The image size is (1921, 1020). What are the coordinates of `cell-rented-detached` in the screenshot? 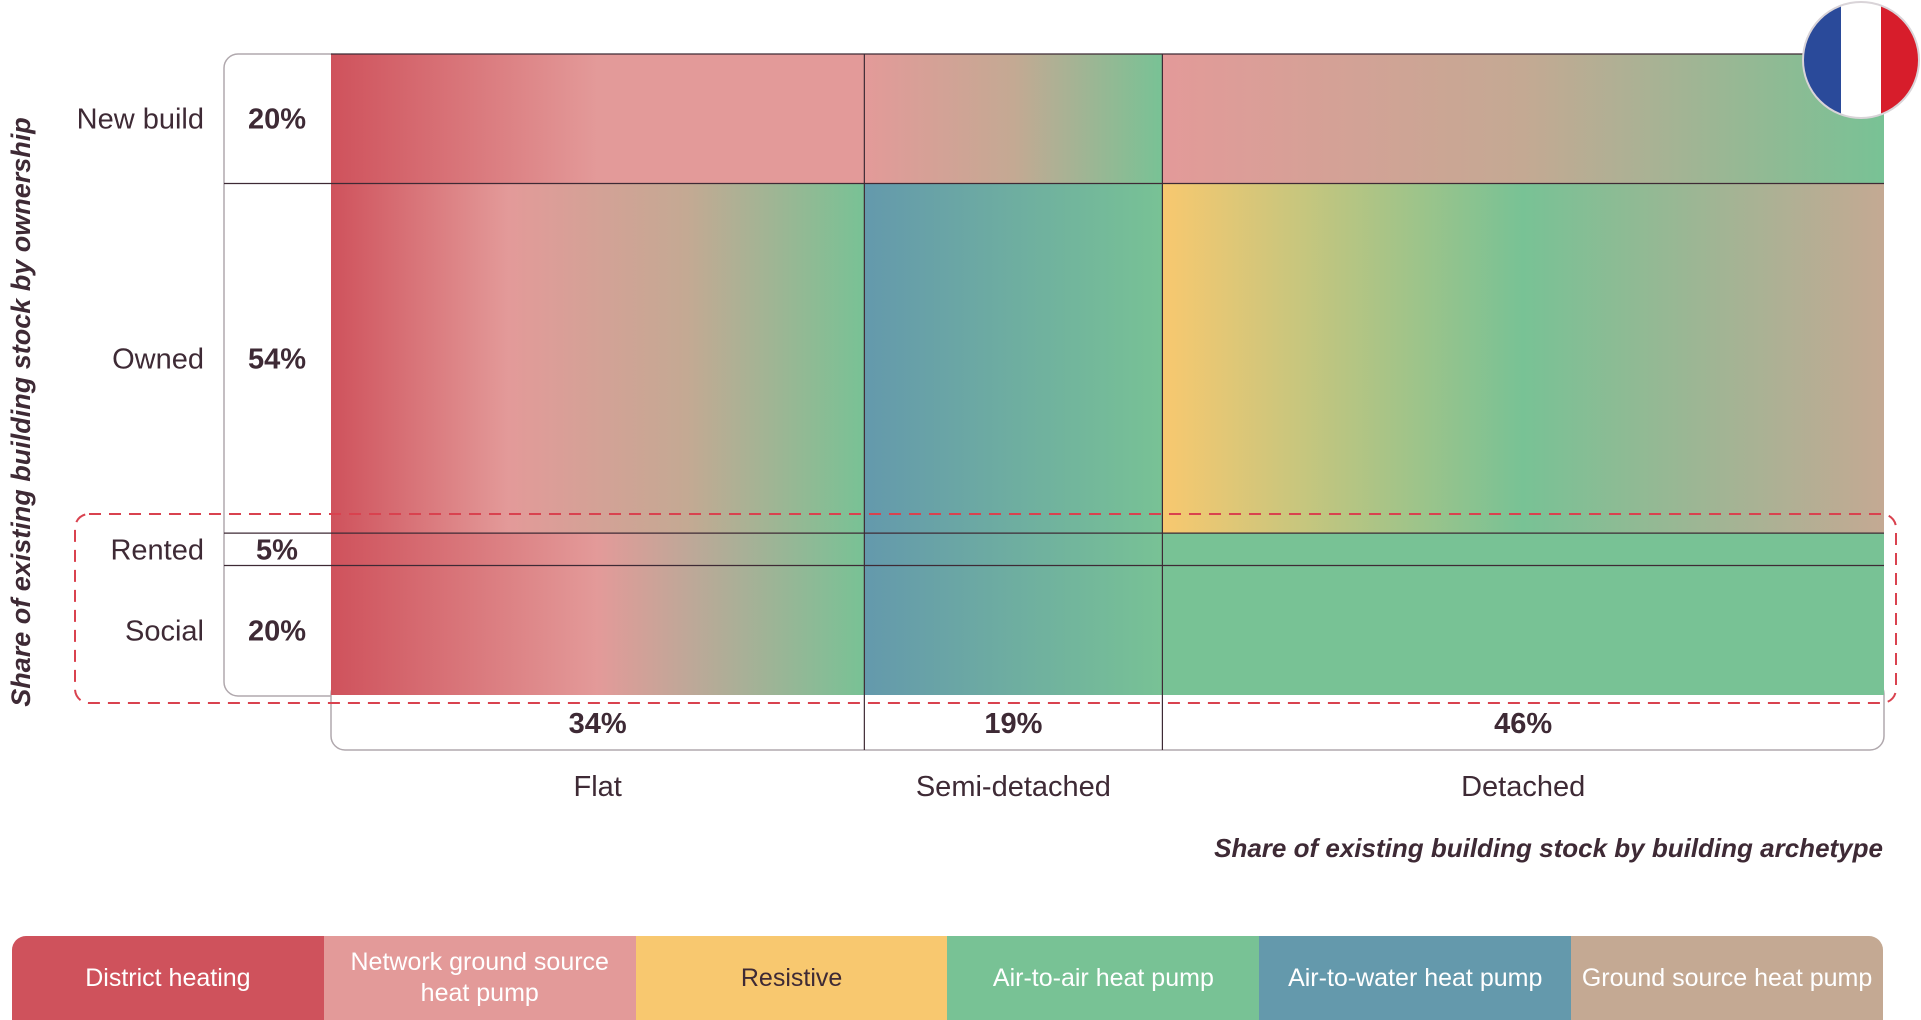 It's located at (1523, 549).